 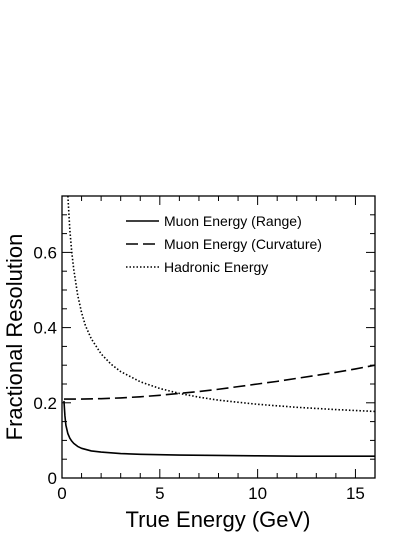 I want to click on legend-entry-muon-range: Muon Energy (Range), so click(x=214, y=221).